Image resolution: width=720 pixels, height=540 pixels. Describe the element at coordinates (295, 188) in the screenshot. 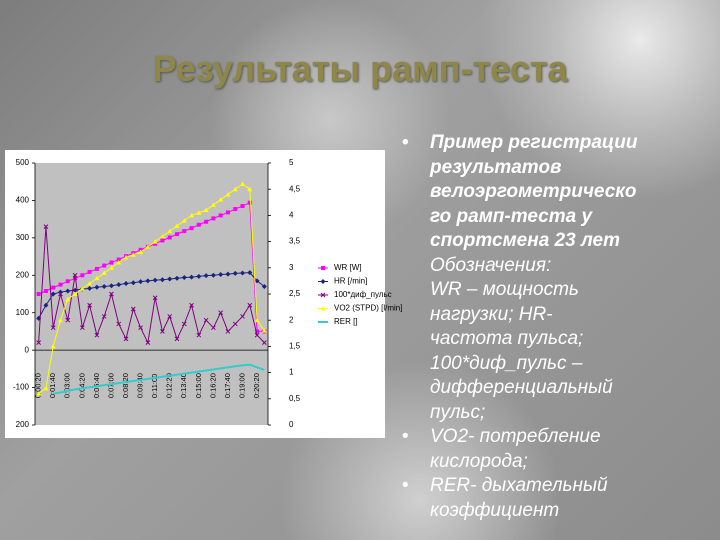

I see `y2-tick-label: 4,5` at that location.